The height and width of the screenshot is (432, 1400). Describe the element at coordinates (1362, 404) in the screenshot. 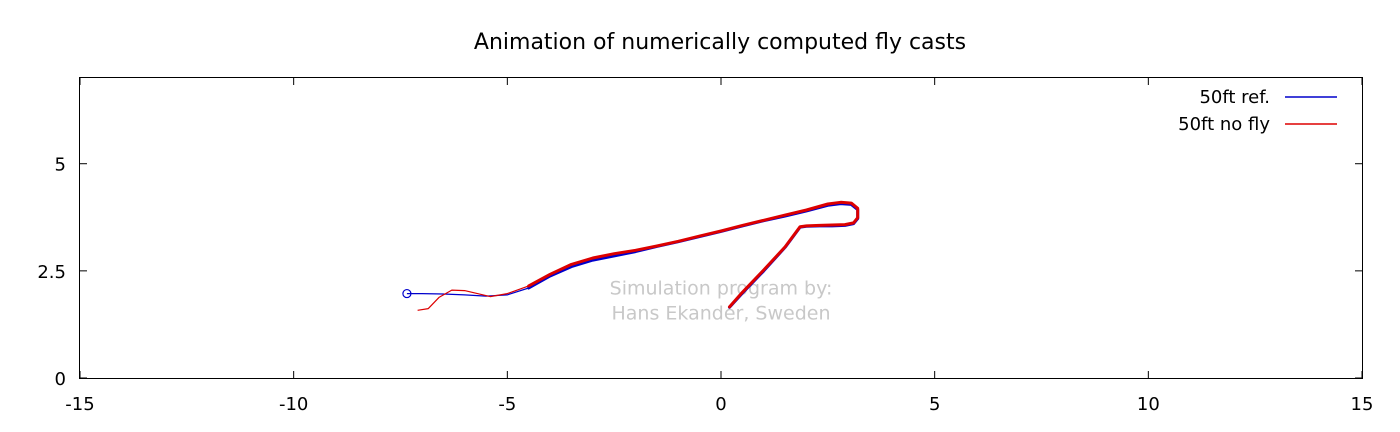

I see `x-tick-label: 15` at that location.